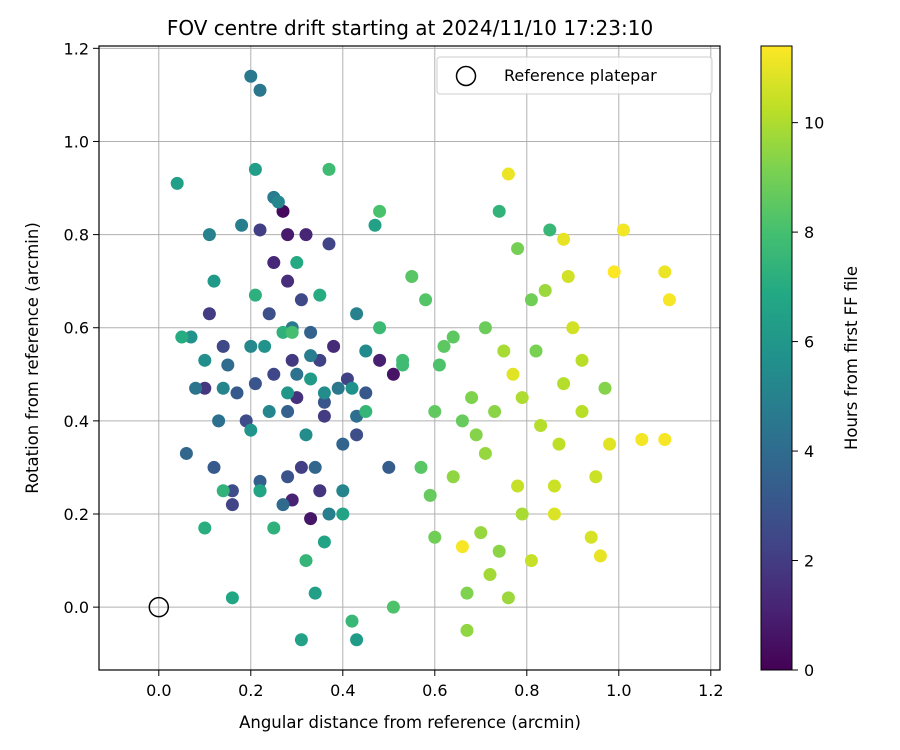 Image resolution: width=900 pixels, height=750 pixels. I want to click on x-tick-label: 1.0, so click(618, 690).